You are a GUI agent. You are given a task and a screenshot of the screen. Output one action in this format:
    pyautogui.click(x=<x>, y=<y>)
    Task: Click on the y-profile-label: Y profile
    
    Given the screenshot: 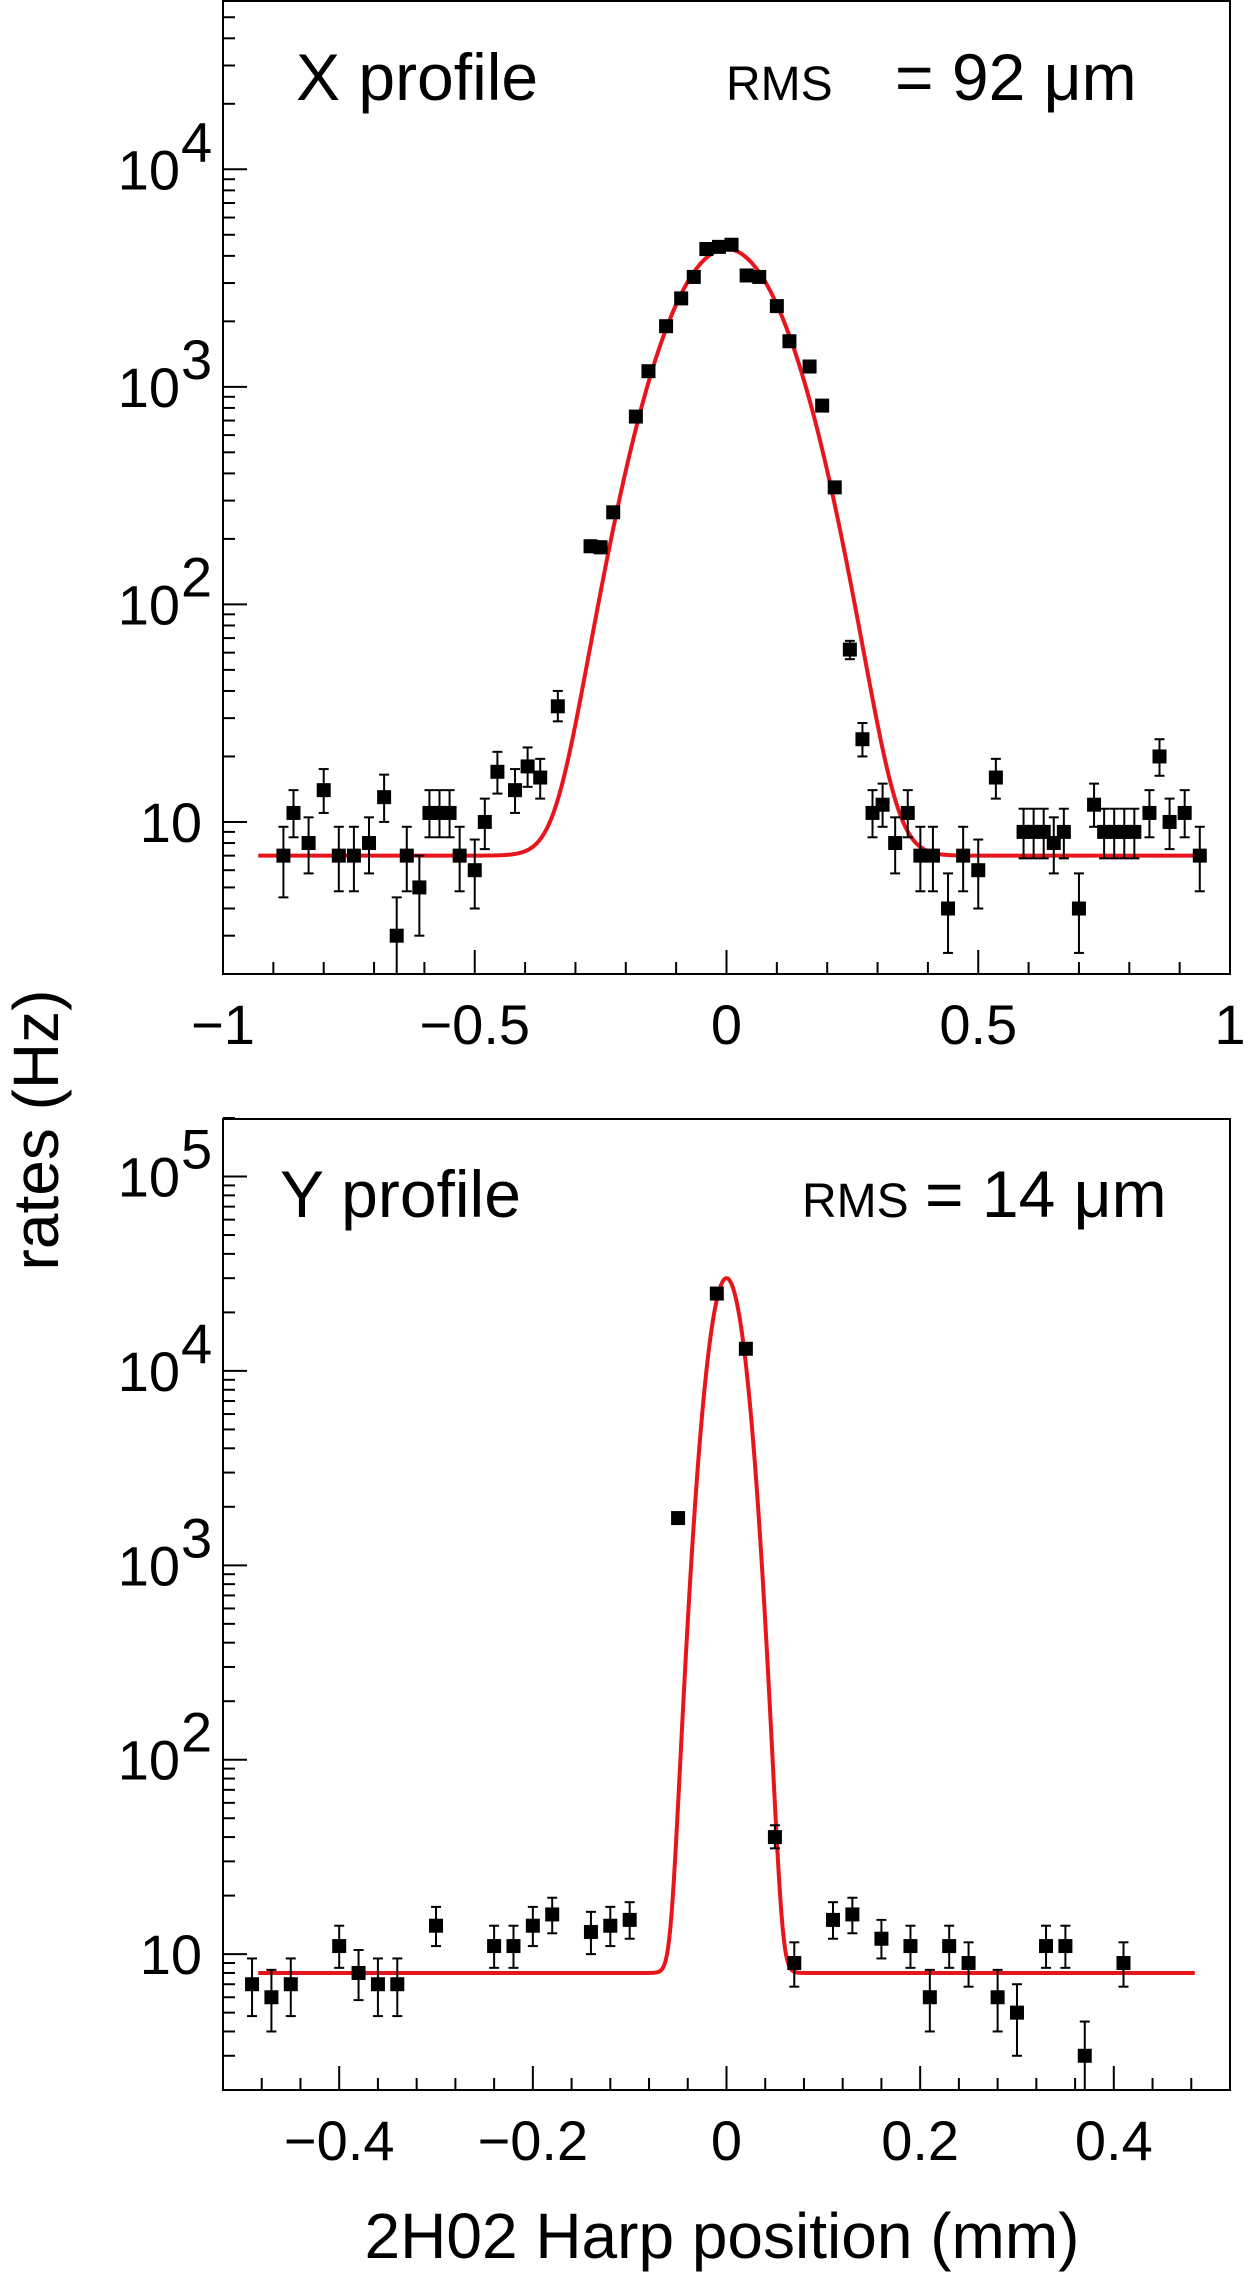 What is the action you would take?
    pyautogui.click(x=400, y=1194)
    